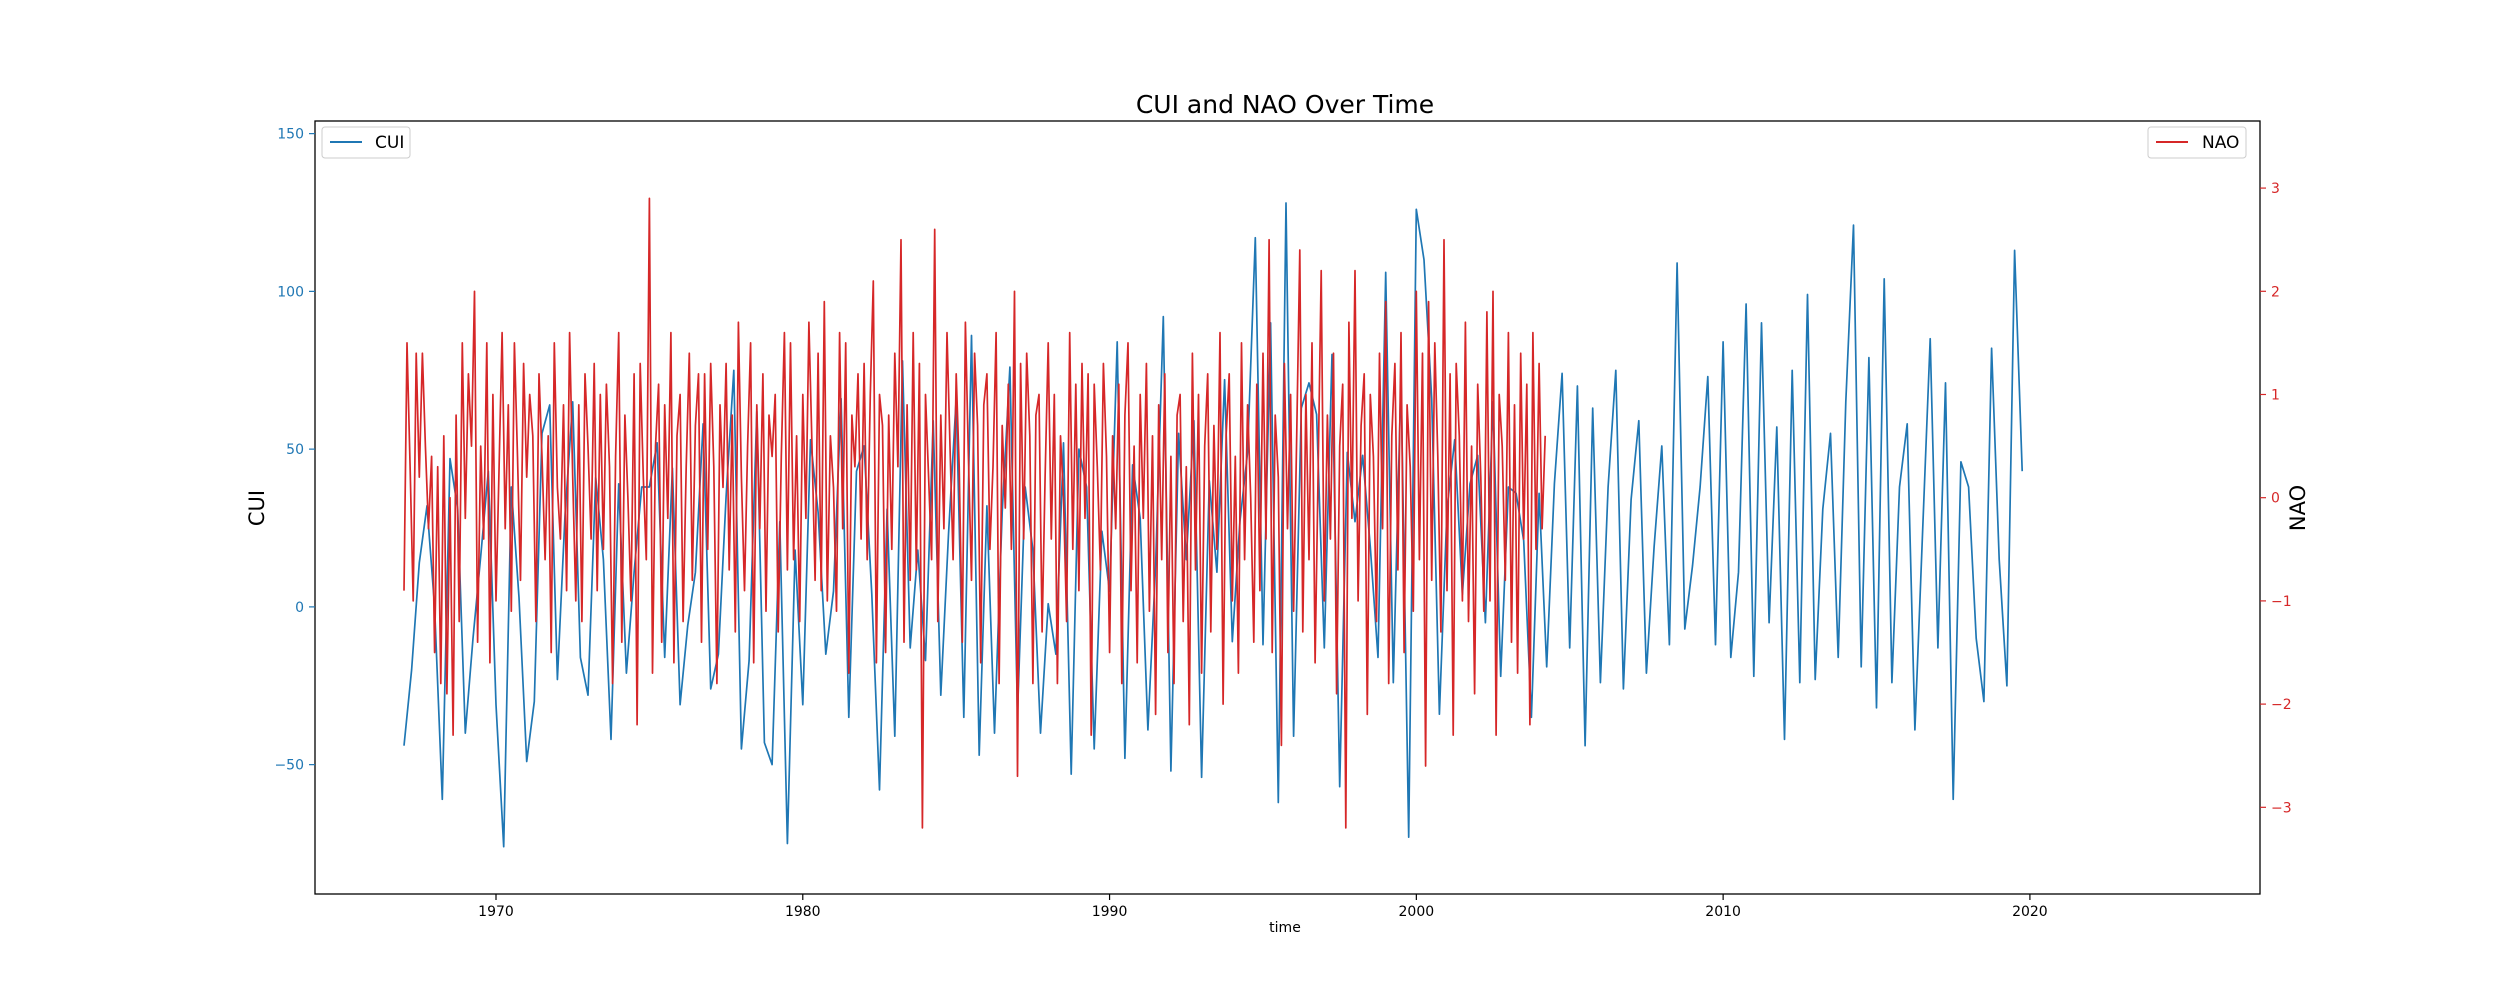  I want to click on x-axis: 1970 1980 1990 2000 2010 2020, so click(1263, 907).